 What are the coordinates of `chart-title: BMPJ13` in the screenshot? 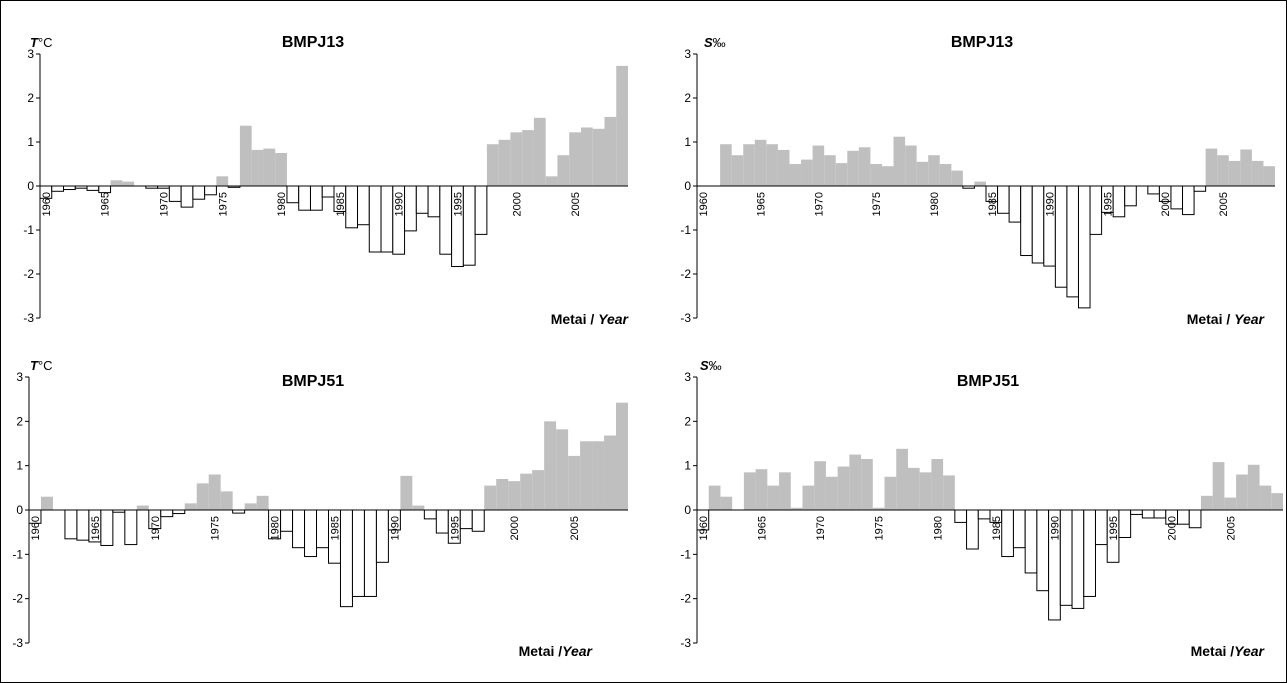 It's located at (313, 42).